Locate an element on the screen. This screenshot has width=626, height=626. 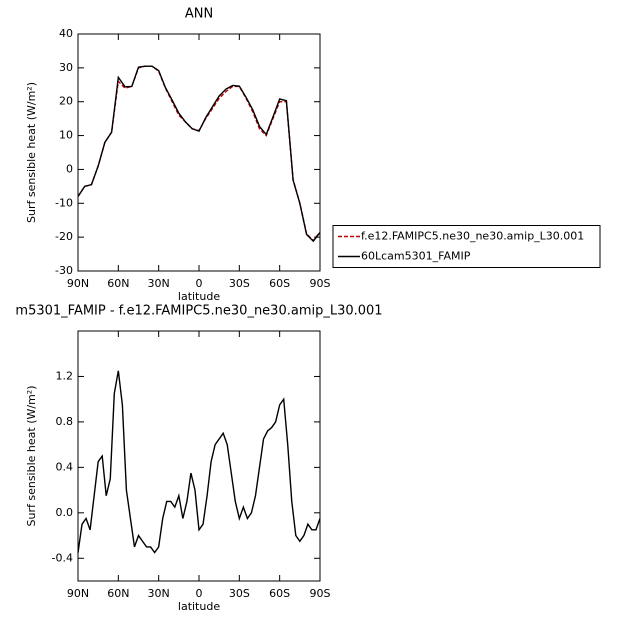
legend-label: f.e12.FAMIPC5.ne30_ne30.amip_L30.001 is located at coordinates (472, 236).